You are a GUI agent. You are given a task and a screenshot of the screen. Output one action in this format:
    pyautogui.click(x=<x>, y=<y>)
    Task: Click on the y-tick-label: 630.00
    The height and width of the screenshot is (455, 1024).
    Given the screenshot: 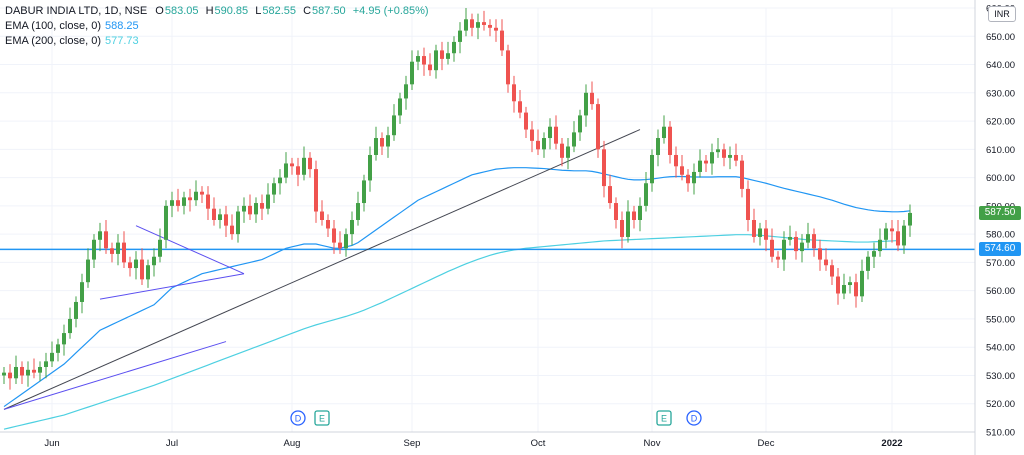 What is the action you would take?
    pyautogui.click(x=1000, y=93)
    